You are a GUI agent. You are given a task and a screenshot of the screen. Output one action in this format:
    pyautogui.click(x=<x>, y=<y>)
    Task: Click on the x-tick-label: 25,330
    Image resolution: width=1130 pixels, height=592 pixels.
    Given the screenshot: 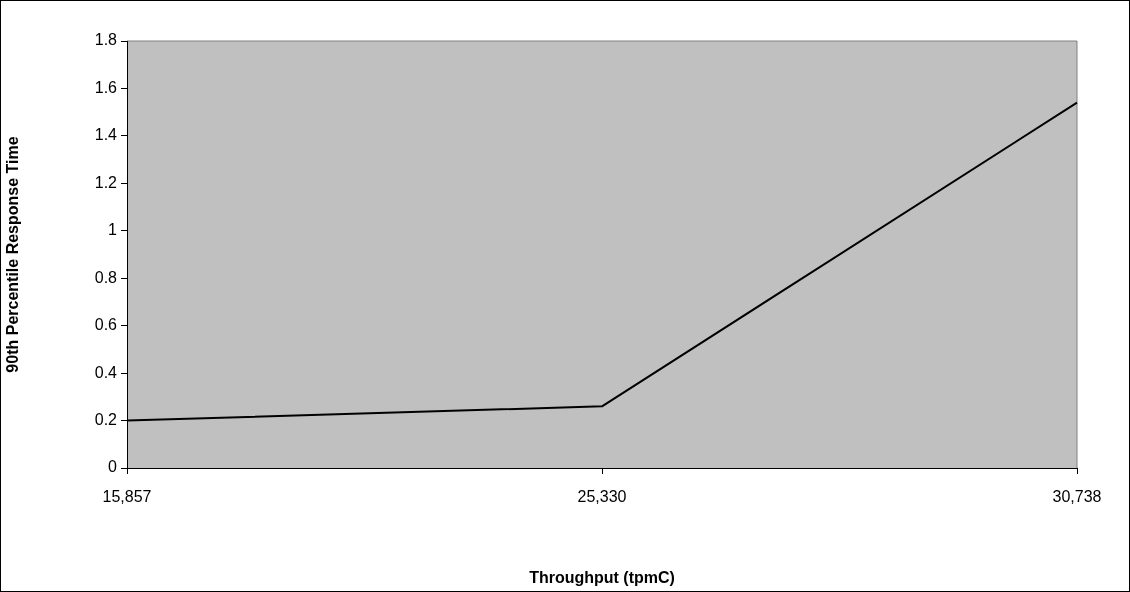 What is the action you would take?
    pyautogui.click(x=602, y=497)
    